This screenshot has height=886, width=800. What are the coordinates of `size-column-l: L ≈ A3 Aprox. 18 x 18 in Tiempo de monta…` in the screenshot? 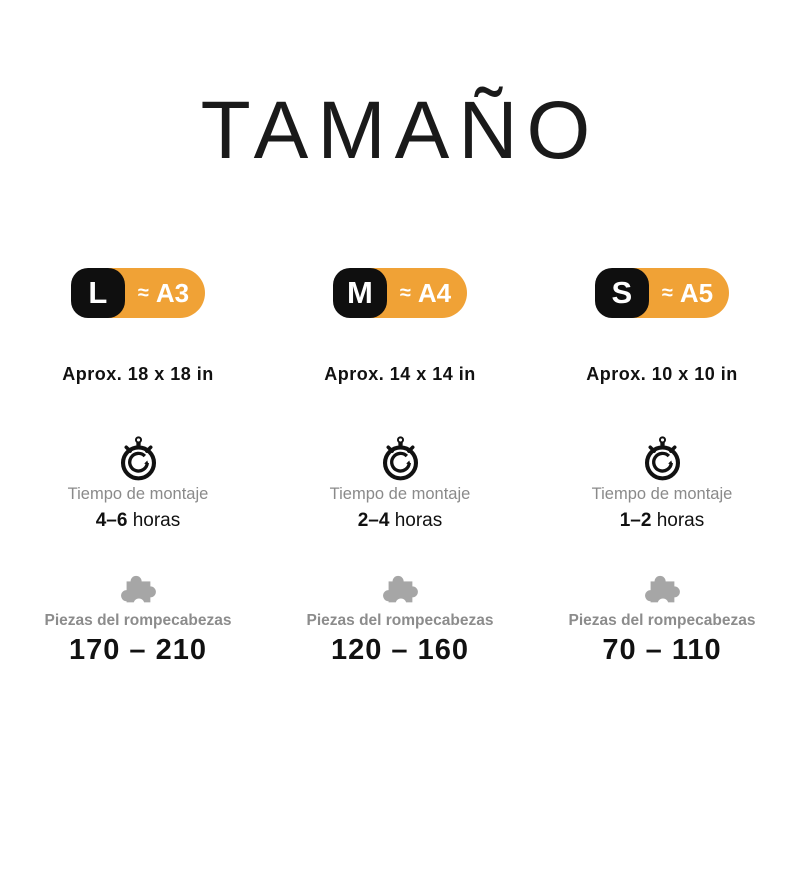 It's located at (138, 467).